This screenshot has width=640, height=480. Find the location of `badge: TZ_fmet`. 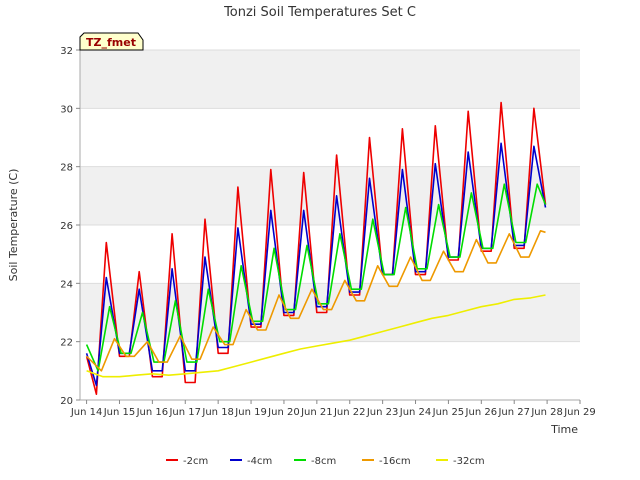

badge: TZ_fmet is located at coordinates (111, 41).